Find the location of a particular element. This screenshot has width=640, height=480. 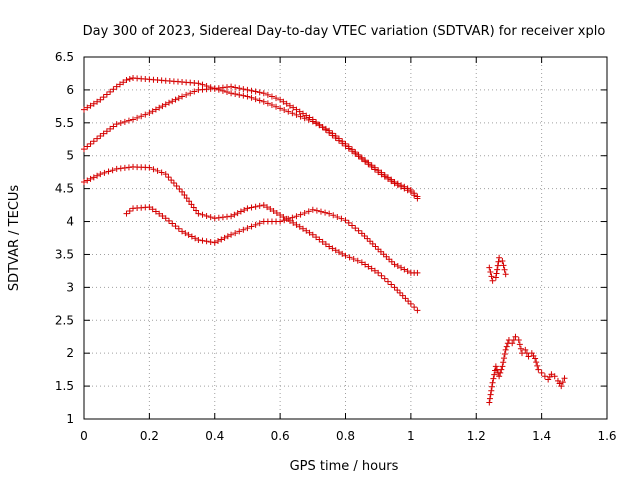

y-tick-label: 1 is located at coordinates (70, 419).